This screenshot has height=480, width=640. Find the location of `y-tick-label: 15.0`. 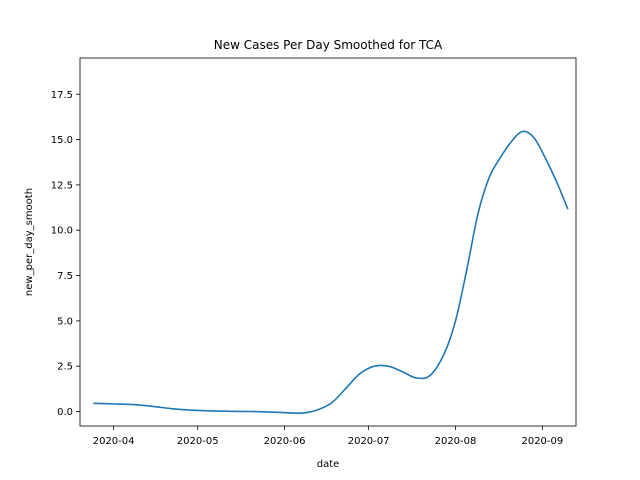

y-tick-label: 15.0 is located at coordinates (62, 140).